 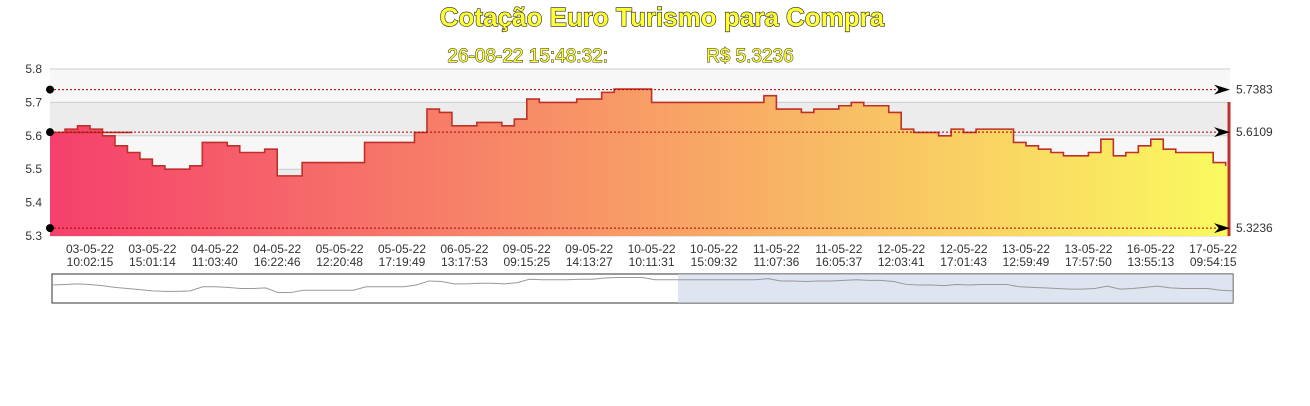 I want to click on x-tick-label: 17:19:49, so click(x=402, y=262).